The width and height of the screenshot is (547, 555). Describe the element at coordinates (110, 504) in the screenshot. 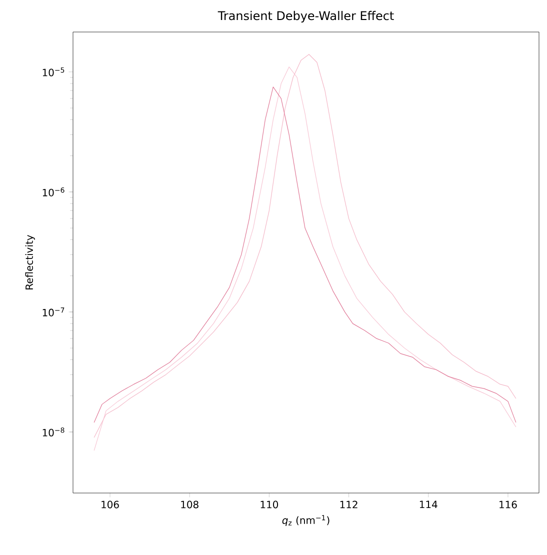

I see `x-tick-label: 106` at that location.